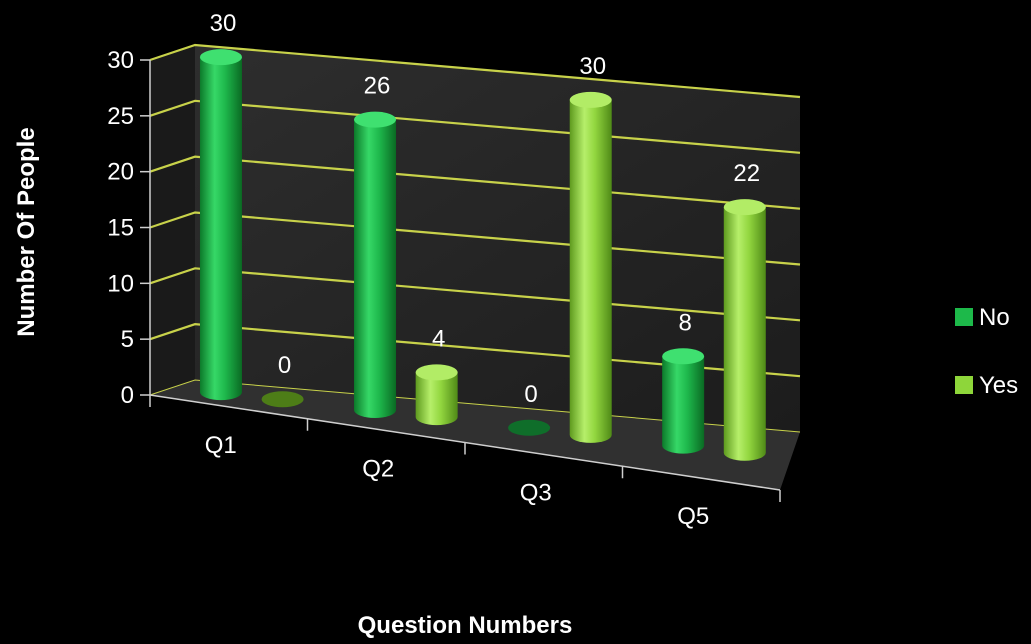  What do you see at coordinates (529, 427) in the screenshot?
I see `bar-zero-no` at bounding box center [529, 427].